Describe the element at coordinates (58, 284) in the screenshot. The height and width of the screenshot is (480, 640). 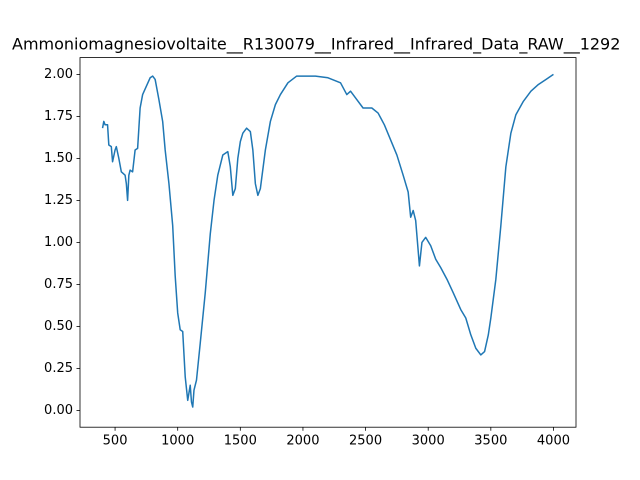
I see `y-tick-label: 0.75` at that location.